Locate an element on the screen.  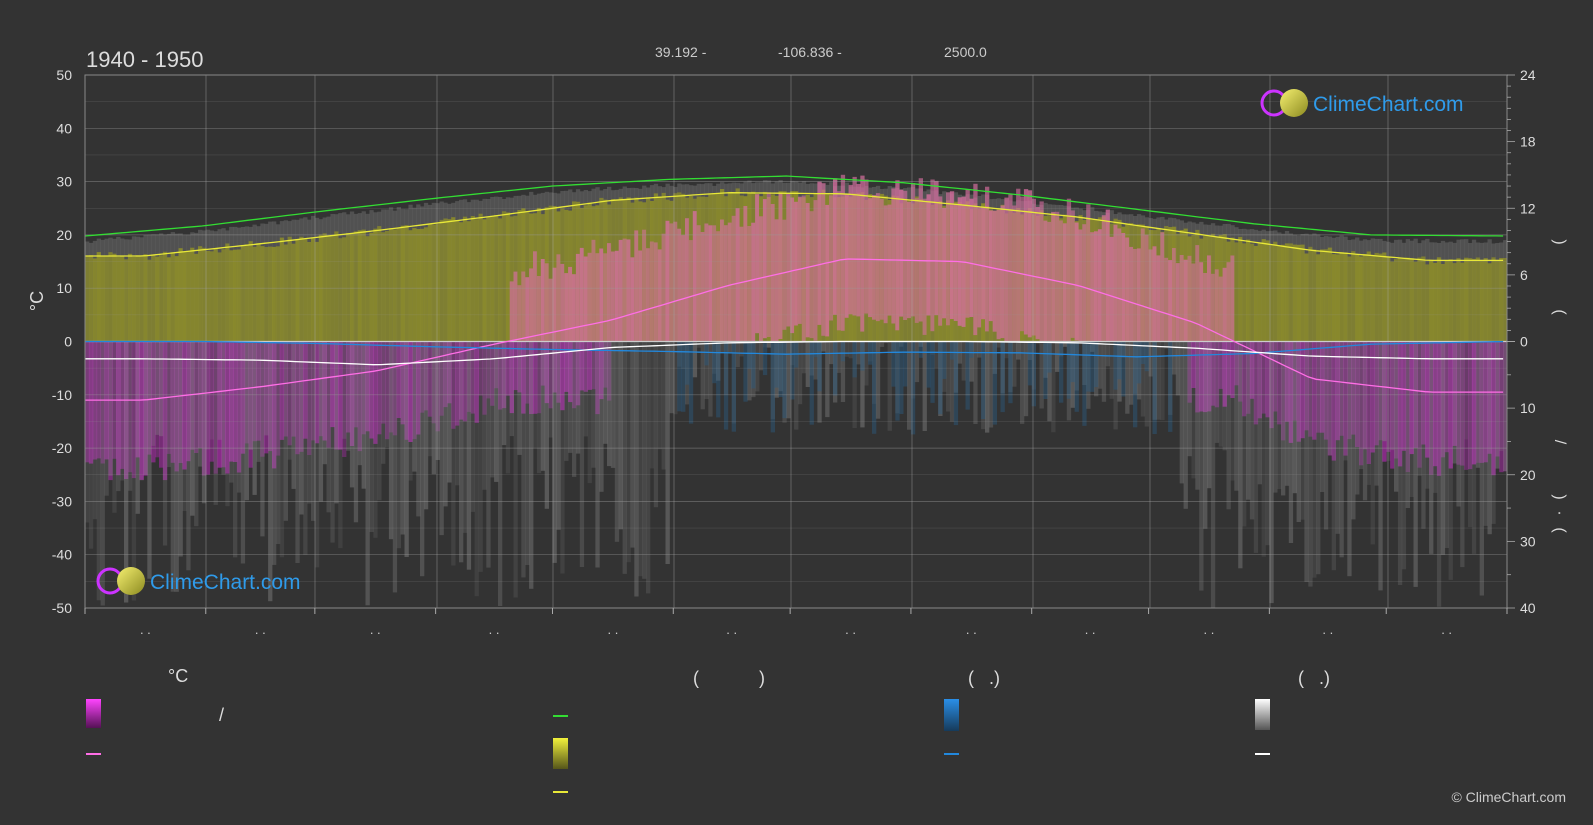
latitude-label: 39.192 - is located at coordinates (681, 52).